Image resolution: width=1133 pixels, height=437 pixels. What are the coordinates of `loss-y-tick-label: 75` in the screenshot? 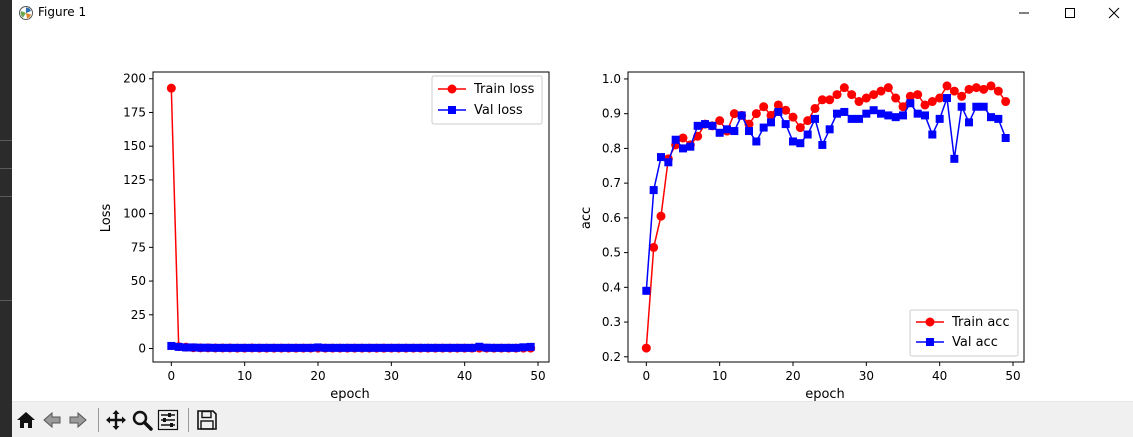 It's located at (138, 247).